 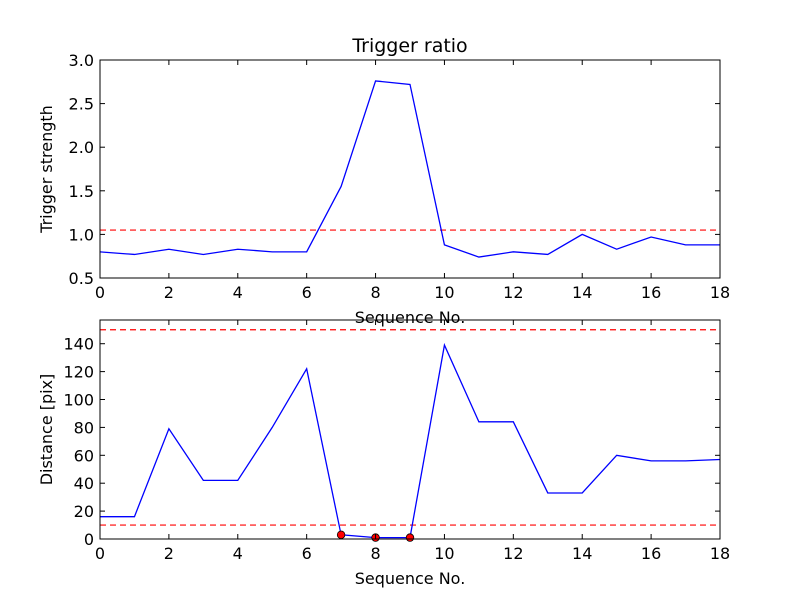 What do you see at coordinates (307, 553) in the screenshot?
I see `distance-x-tick-label-3: 6` at bounding box center [307, 553].